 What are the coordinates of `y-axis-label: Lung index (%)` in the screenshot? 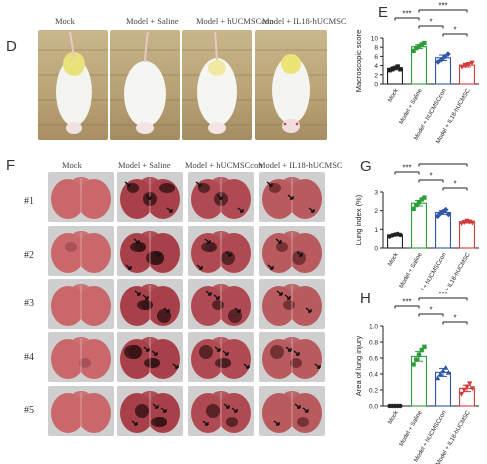 It's located at (358, 219).